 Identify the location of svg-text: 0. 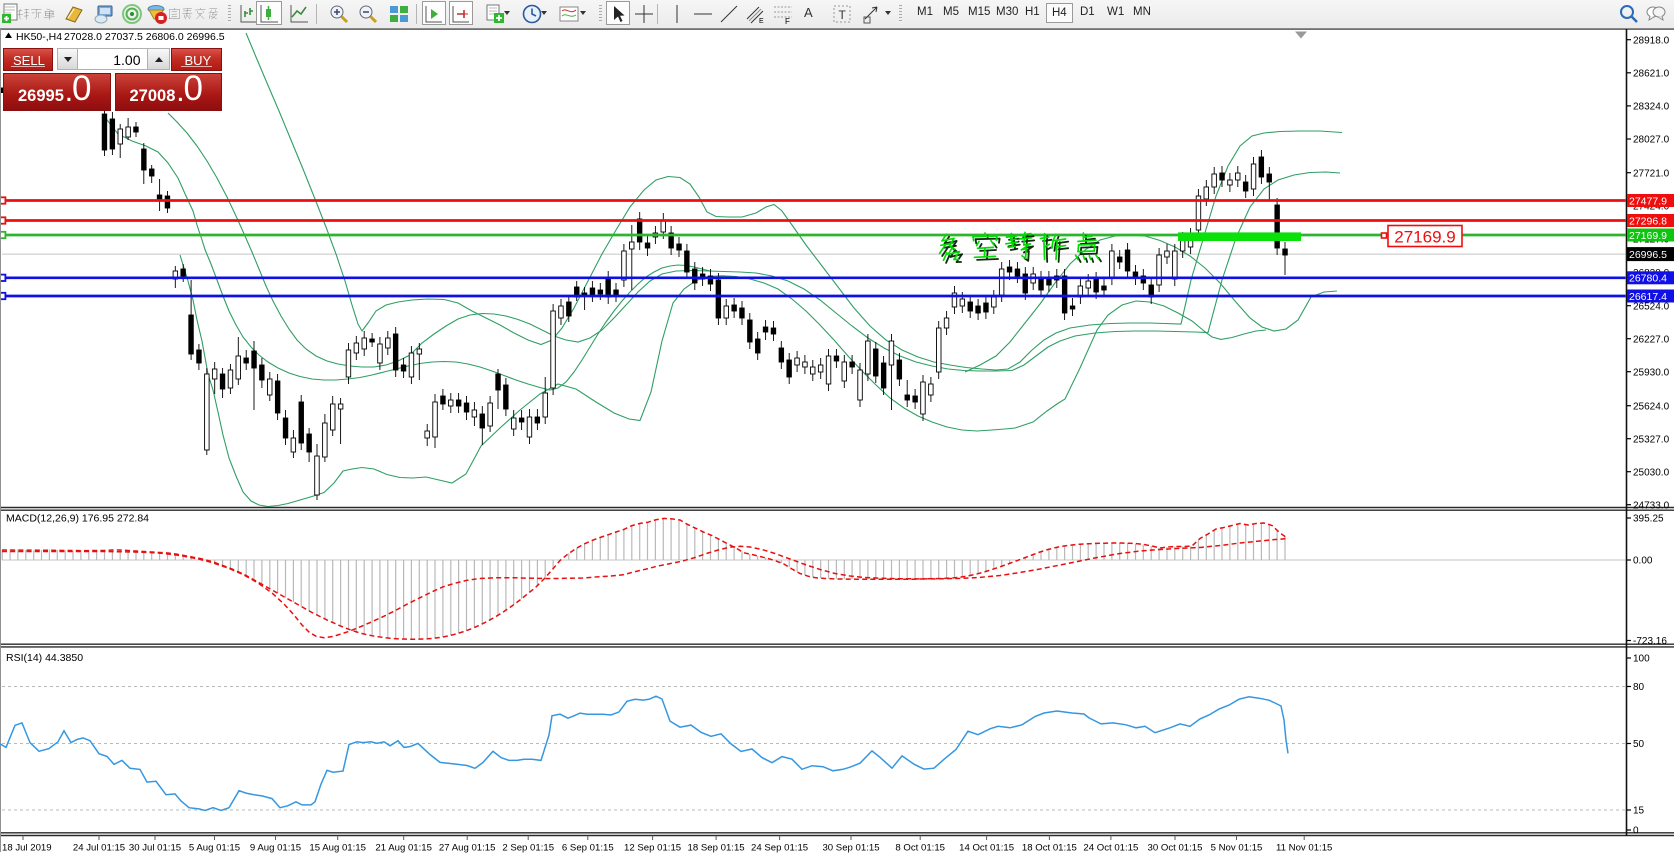
(1636, 831).